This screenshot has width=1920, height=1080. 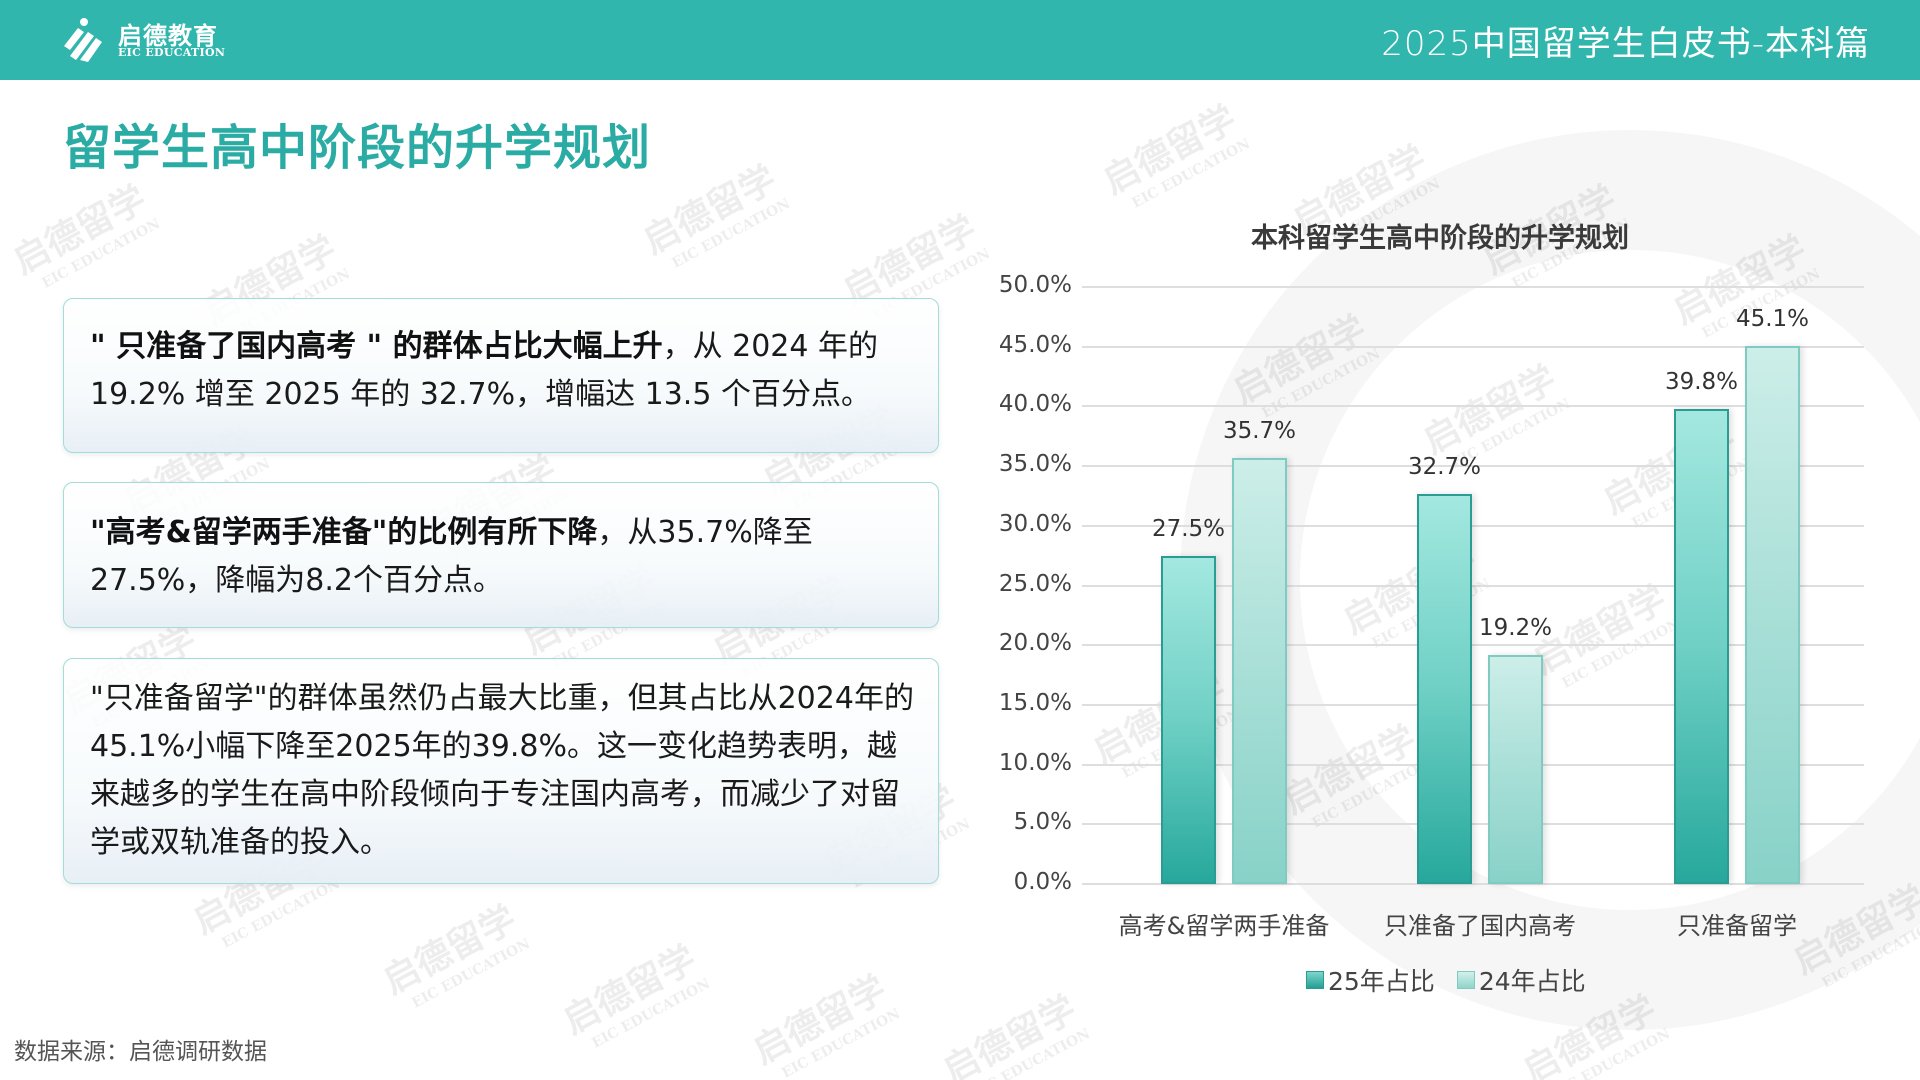 I want to click on bar-value-label: 19.2%, so click(x=1515, y=627).